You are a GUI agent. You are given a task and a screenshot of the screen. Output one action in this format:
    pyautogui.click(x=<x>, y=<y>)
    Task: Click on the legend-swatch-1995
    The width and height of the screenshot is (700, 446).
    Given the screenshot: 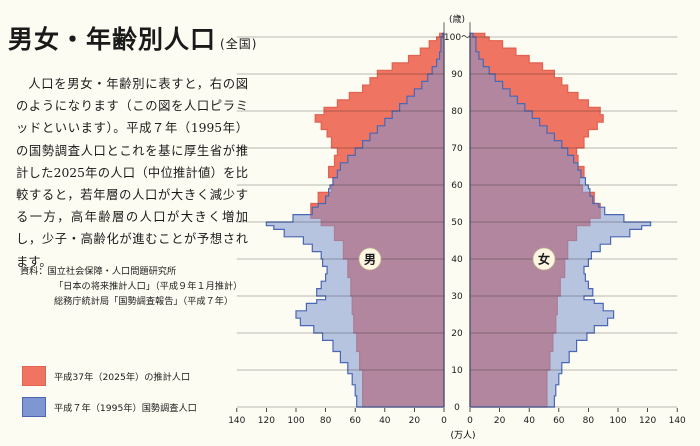 What is the action you would take?
    pyautogui.click(x=34, y=407)
    